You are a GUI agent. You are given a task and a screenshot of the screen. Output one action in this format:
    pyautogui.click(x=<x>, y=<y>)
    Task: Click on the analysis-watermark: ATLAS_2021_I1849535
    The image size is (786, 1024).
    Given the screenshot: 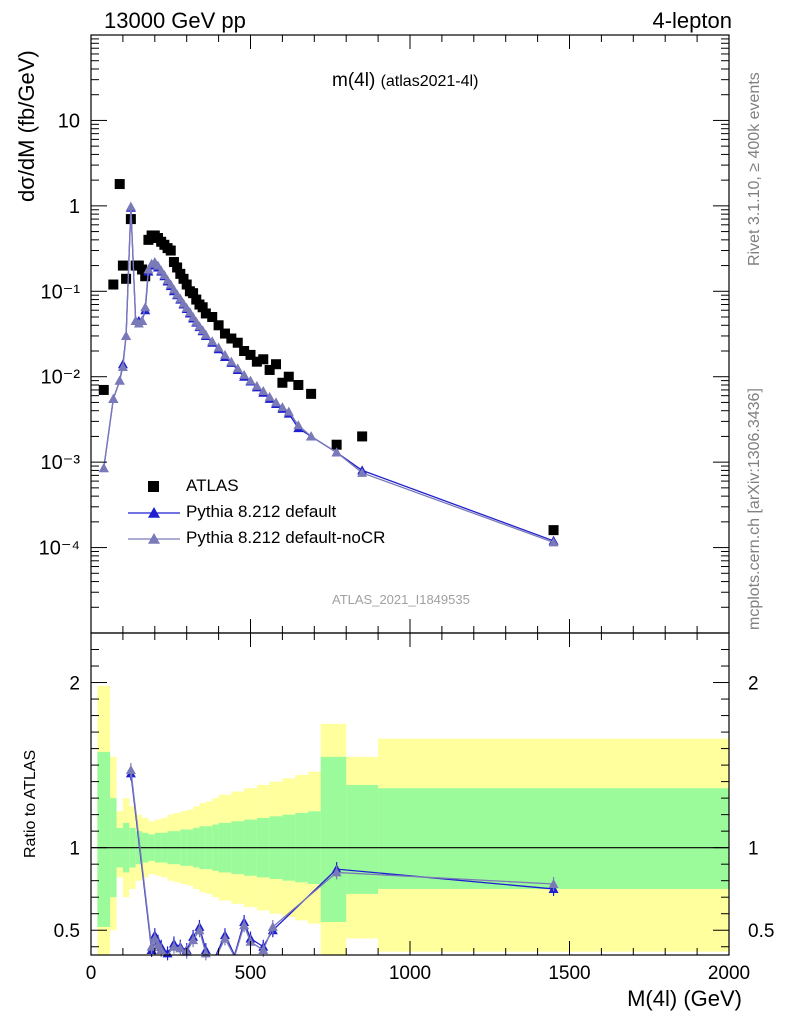 What is the action you would take?
    pyautogui.click(x=401, y=599)
    